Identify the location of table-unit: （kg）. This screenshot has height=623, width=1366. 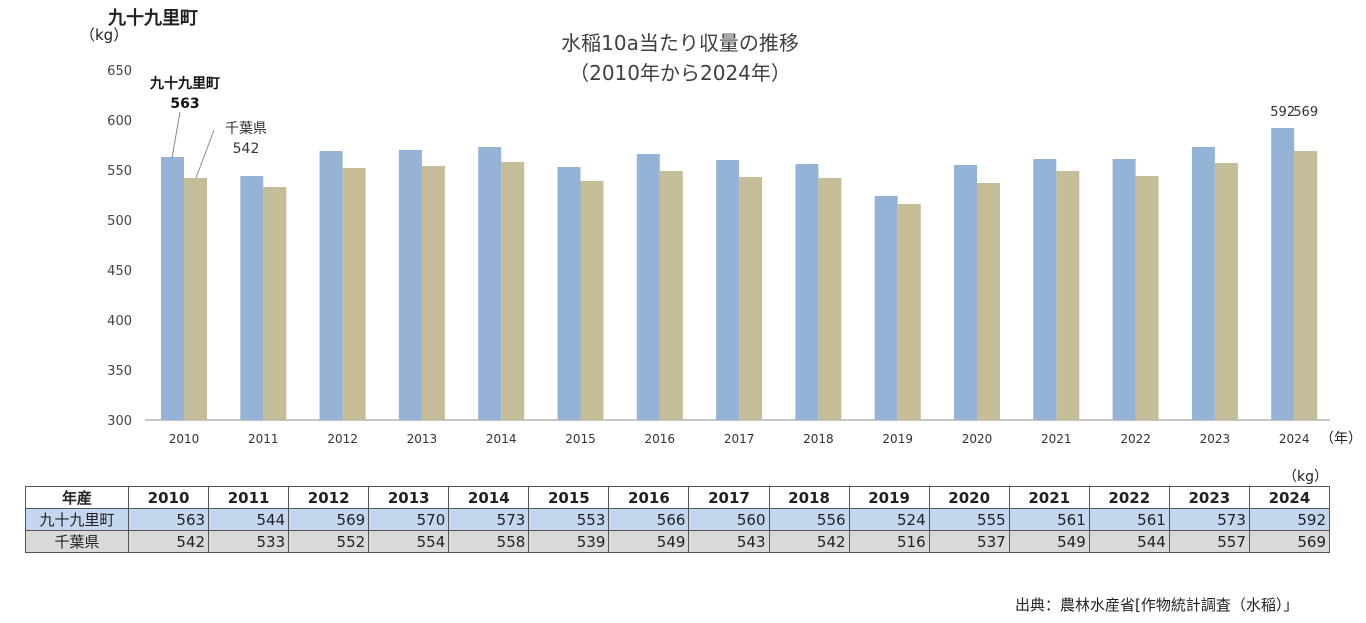
(1305, 477).